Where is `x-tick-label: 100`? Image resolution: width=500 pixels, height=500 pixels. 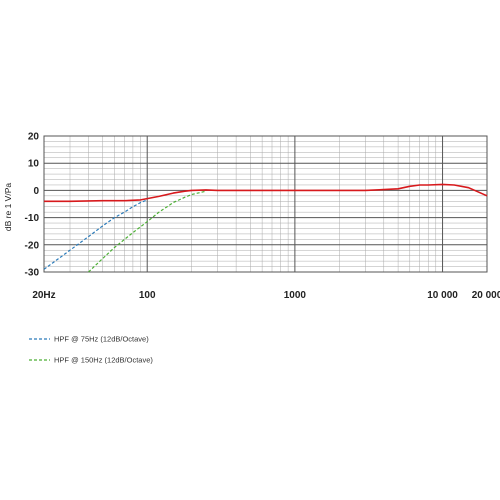 x-tick-label: 100 is located at coordinates (147, 295).